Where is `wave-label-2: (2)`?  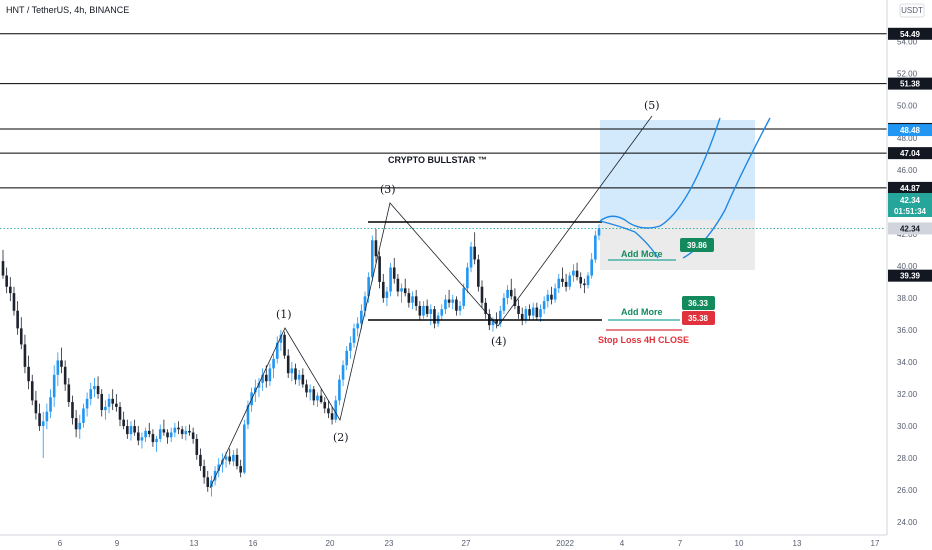
wave-label-2: (2) is located at coordinates (341, 437).